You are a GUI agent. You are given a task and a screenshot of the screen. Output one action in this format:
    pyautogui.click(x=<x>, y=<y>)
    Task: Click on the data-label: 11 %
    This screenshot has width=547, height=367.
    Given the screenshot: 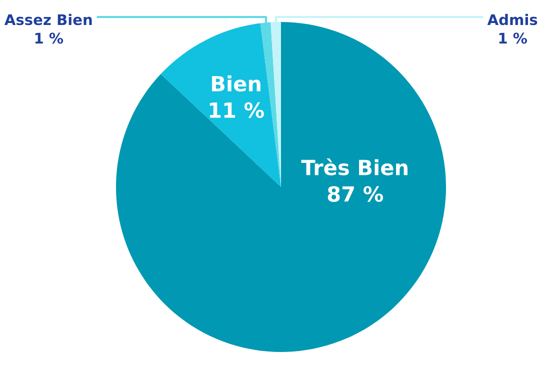 What is the action you would take?
    pyautogui.click(x=237, y=110)
    